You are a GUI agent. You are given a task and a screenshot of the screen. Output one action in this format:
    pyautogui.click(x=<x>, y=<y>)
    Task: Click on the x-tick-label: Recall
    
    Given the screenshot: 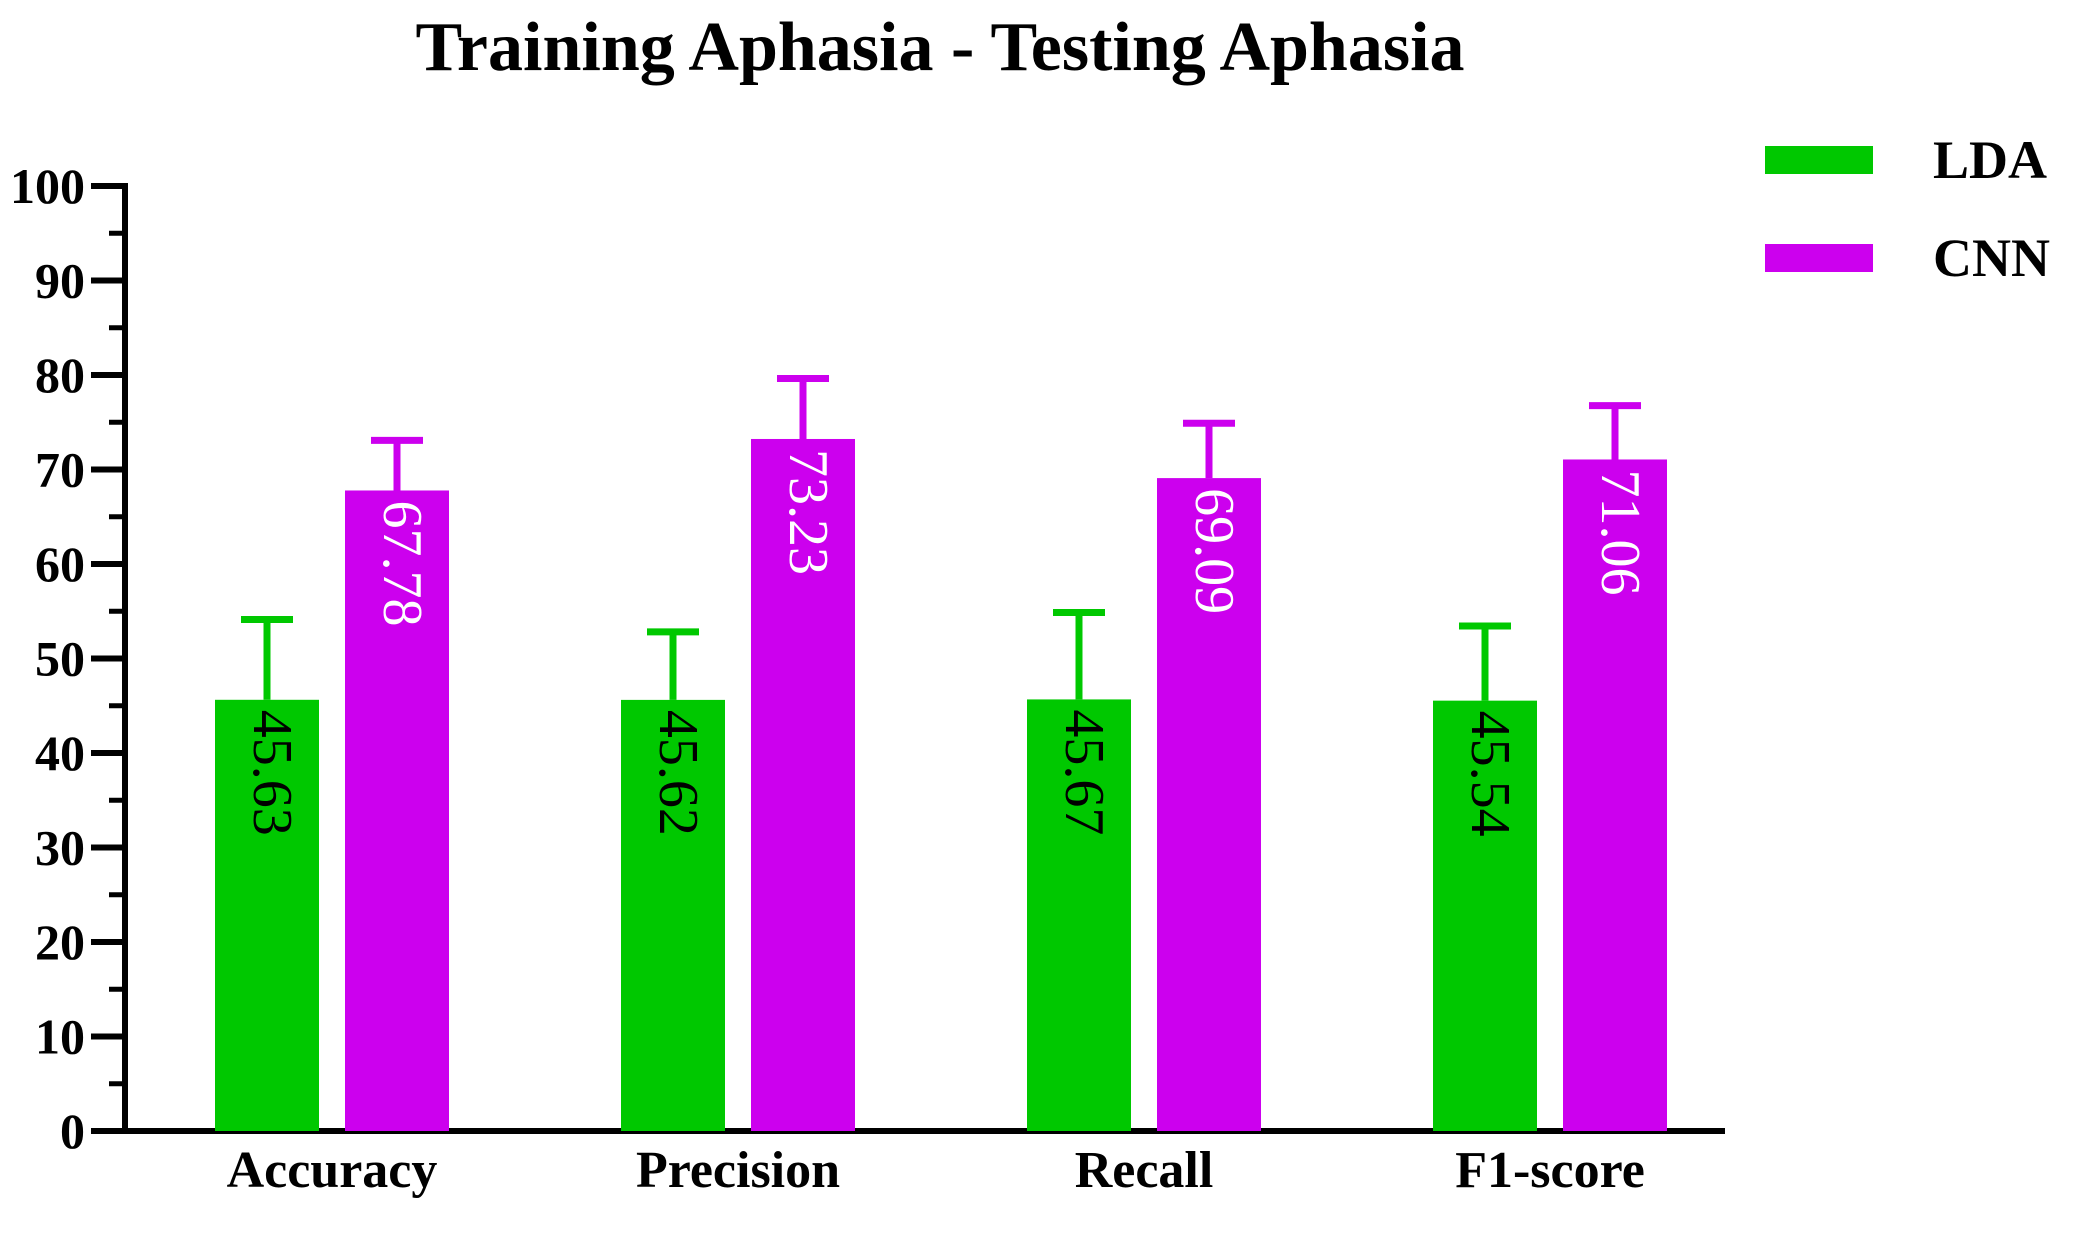 What is the action you would take?
    pyautogui.click(x=1144, y=1170)
    